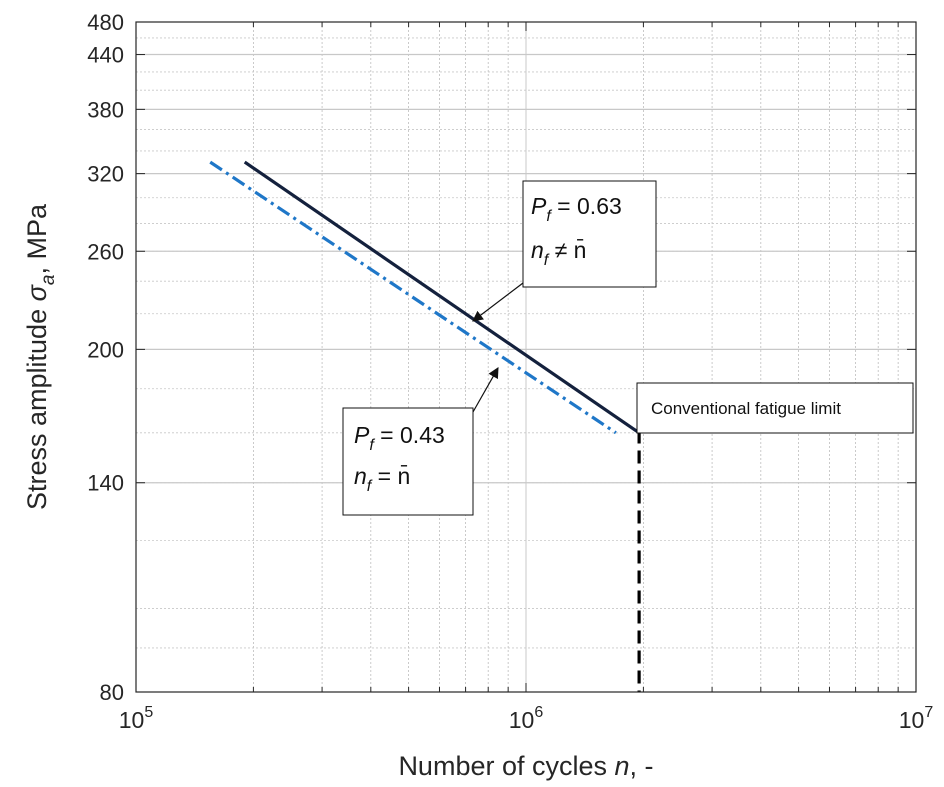 The width and height of the screenshot is (944, 787). I want to click on annotation-pf043: Pf = 0.43 nf = n̄, so click(420, 441).